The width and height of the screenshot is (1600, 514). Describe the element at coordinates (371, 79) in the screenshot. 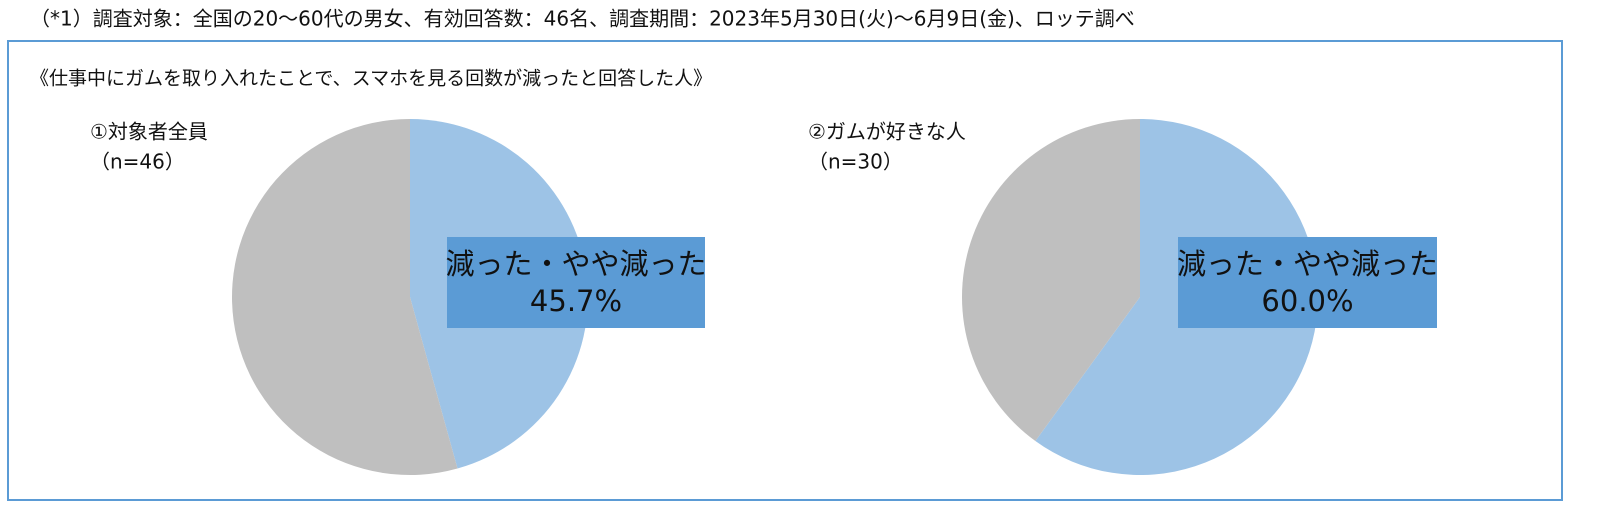

I see `subtitle: 《仕事中にガムを取り入れたことで、スマホを見る回数が減ったと回答した人》` at that location.